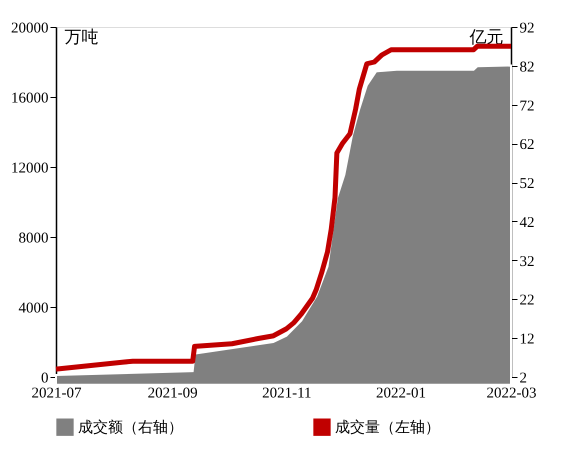 This screenshot has height=468, width=578. What do you see at coordinates (287, 394) in the screenshot?
I see `x-tick-label: 2021-11` at bounding box center [287, 394].